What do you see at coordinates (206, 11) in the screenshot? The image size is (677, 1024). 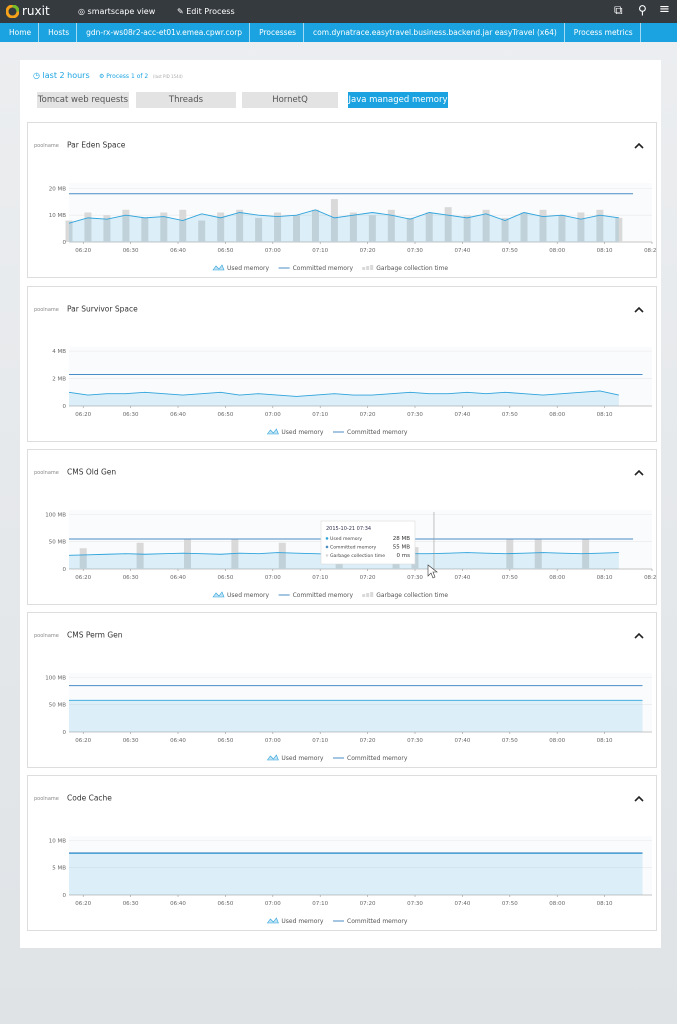 I see `nav-link: ✎ Edit Process` at bounding box center [206, 11].